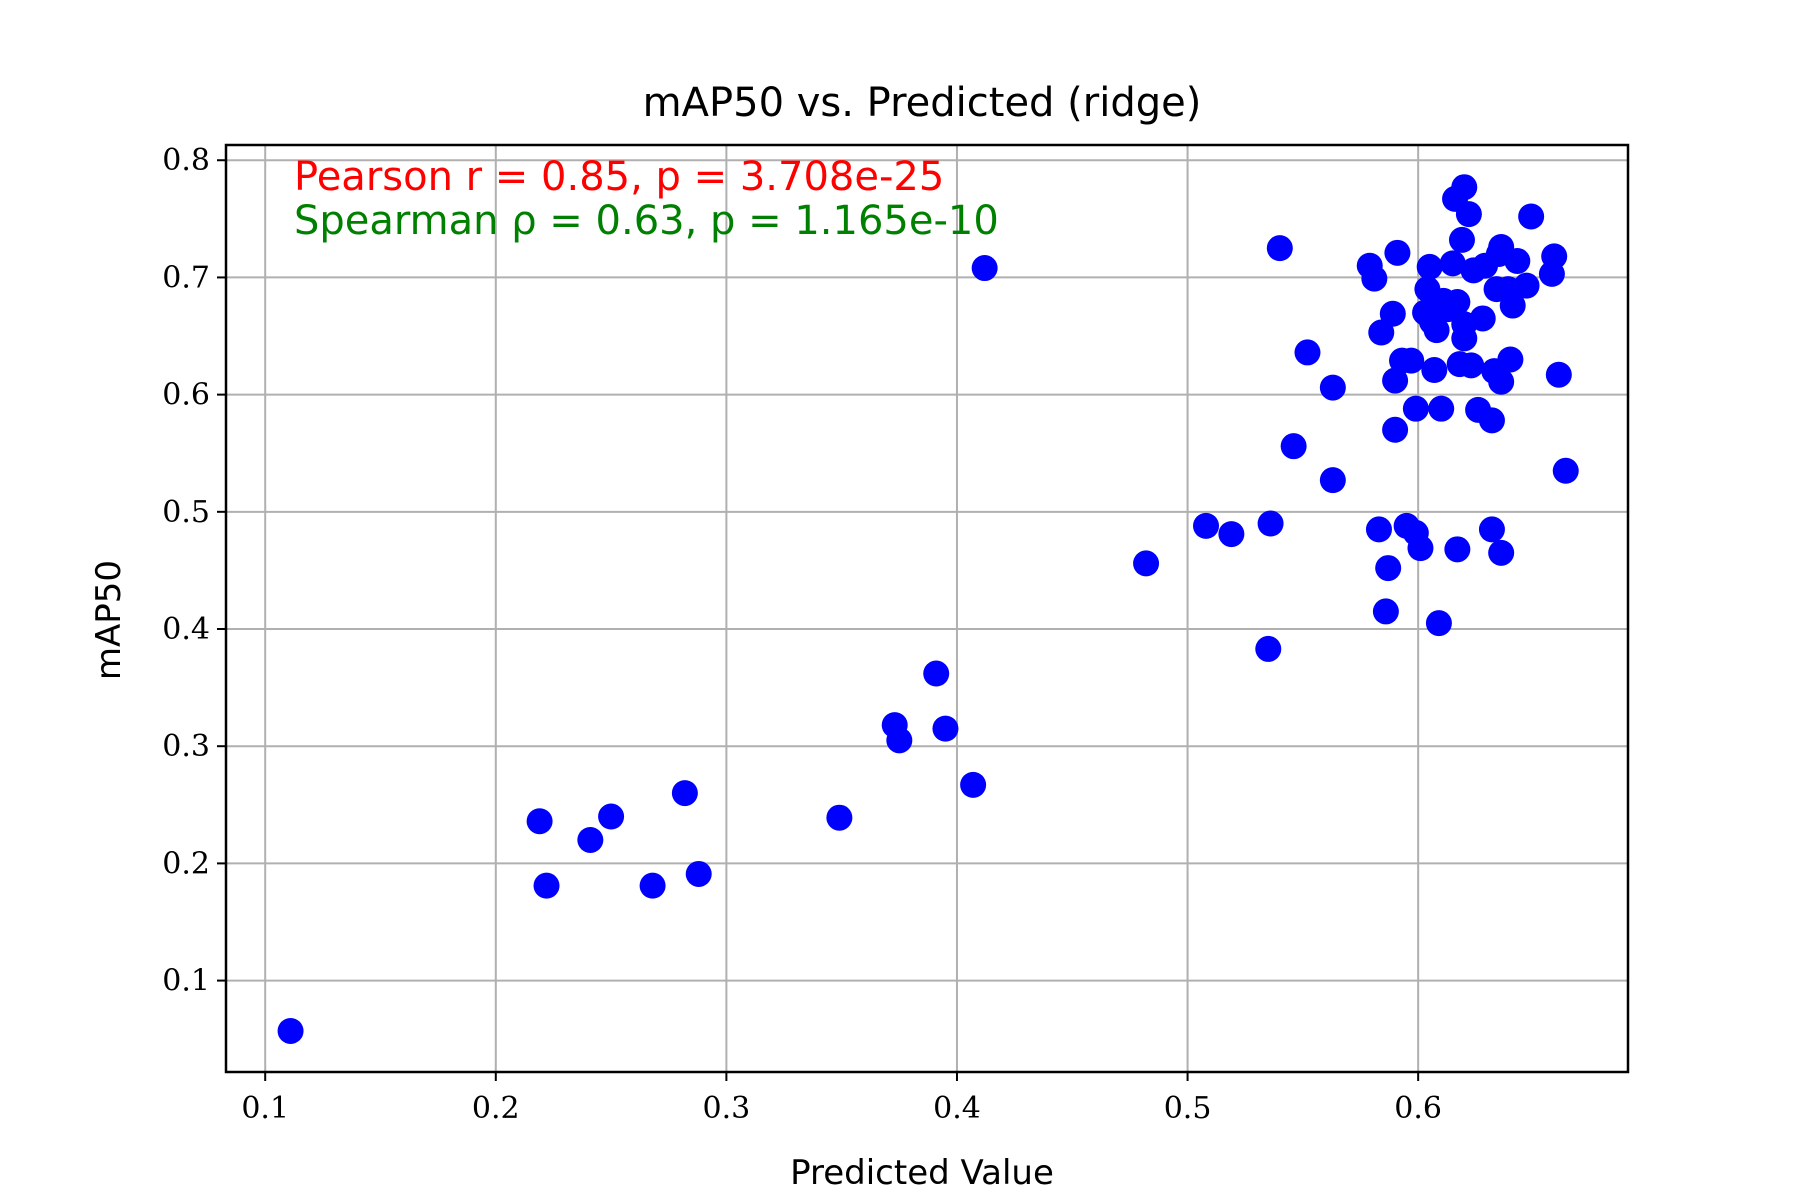  What do you see at coordinates (922, 1173) in the screenshot?
I see `x-axis-label: Predicted Value` at bounding box center [922, 1173].